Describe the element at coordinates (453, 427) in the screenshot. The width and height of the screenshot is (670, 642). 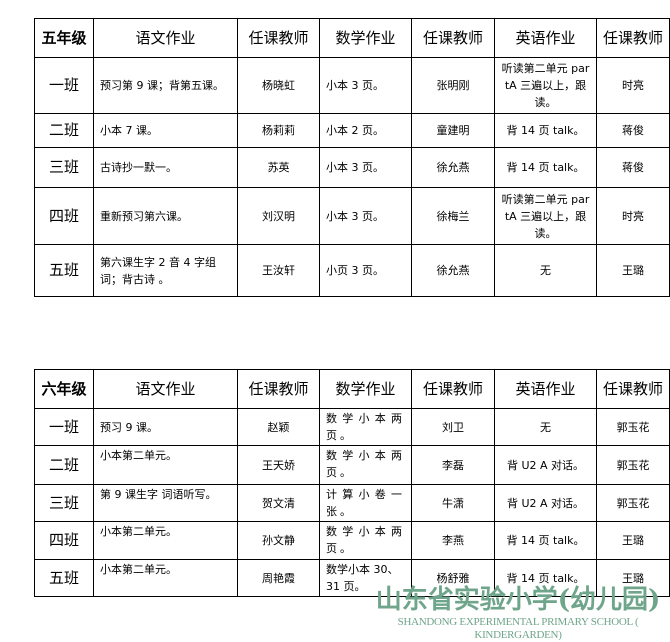
I see `teacher-cell: 刘卫` at that location.